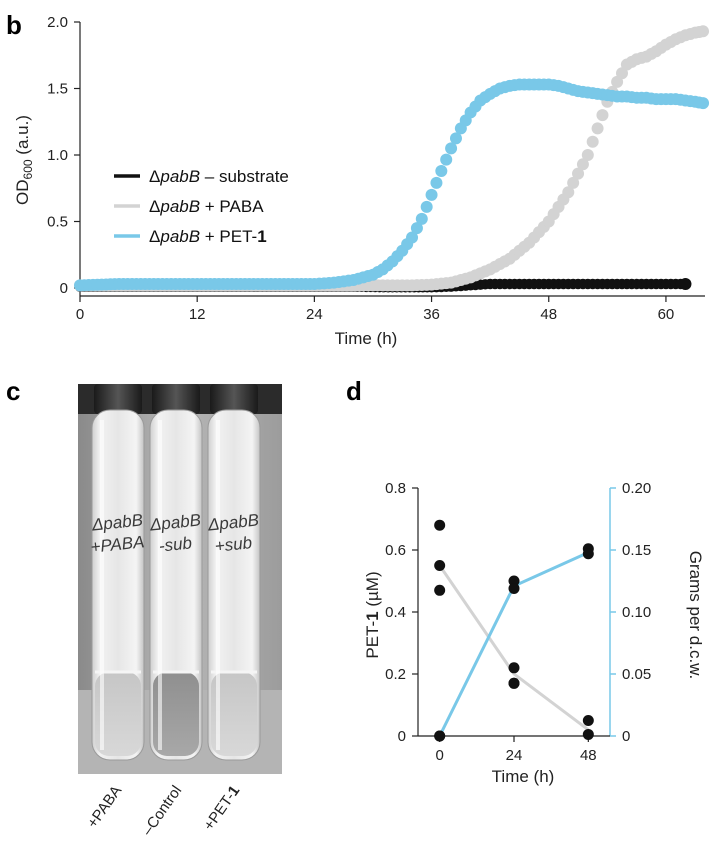  Describe the element at coordinates (395, 550) in the screenshot. I see `pet1-left-tick-label: 0.6` at that location.